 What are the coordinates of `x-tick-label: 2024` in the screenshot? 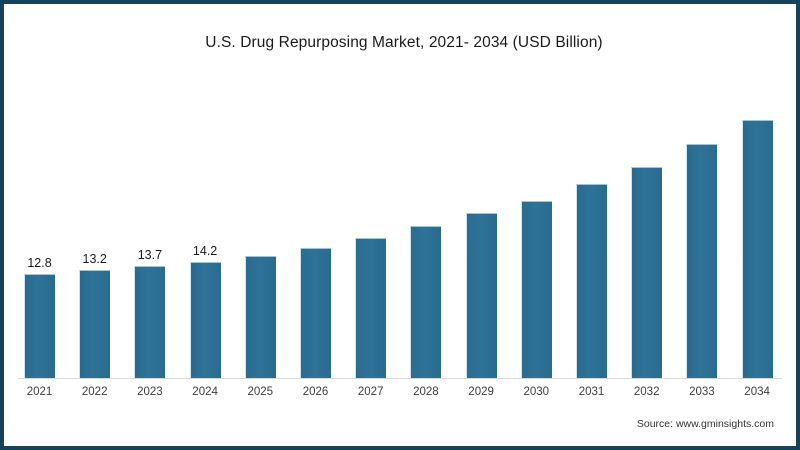 It's located at (205, 392).